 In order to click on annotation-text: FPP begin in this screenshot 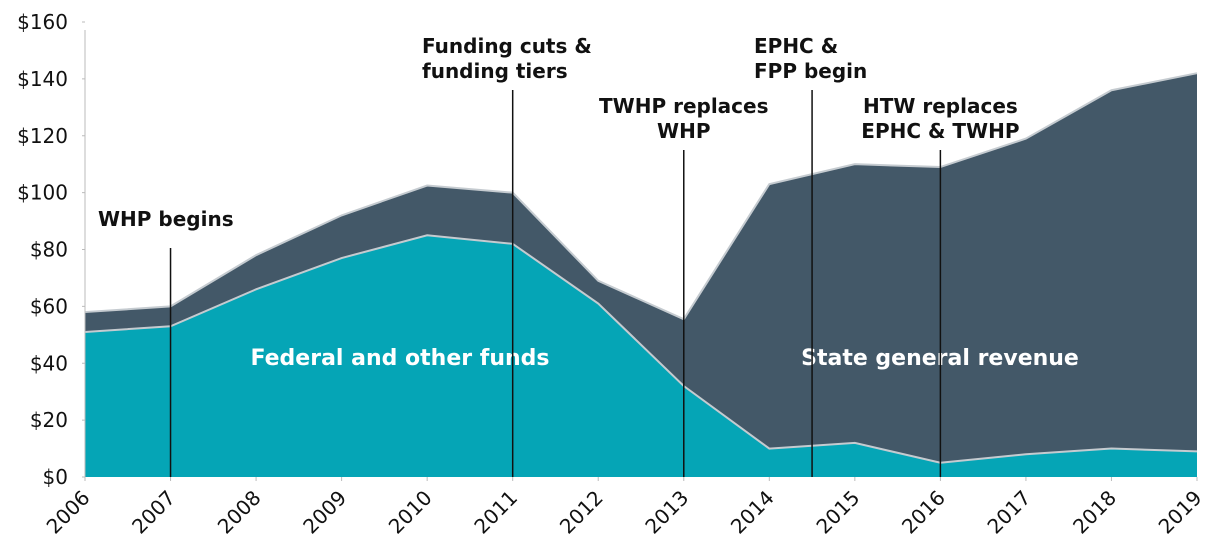, I will do `click(810, 71)`.